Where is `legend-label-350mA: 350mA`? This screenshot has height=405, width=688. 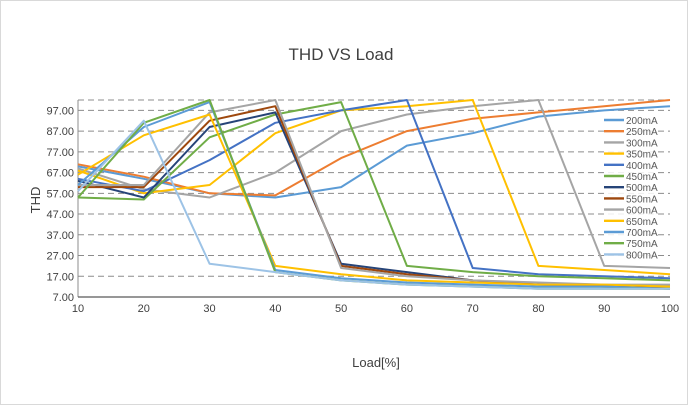 legend-label-350mA: 350mA is located at coordinates (642, 155).